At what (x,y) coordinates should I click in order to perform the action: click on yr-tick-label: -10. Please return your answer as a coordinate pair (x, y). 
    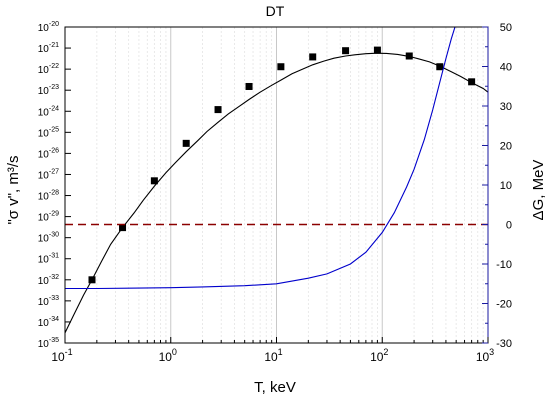
    Looking at the image, I should click on (504, 265).